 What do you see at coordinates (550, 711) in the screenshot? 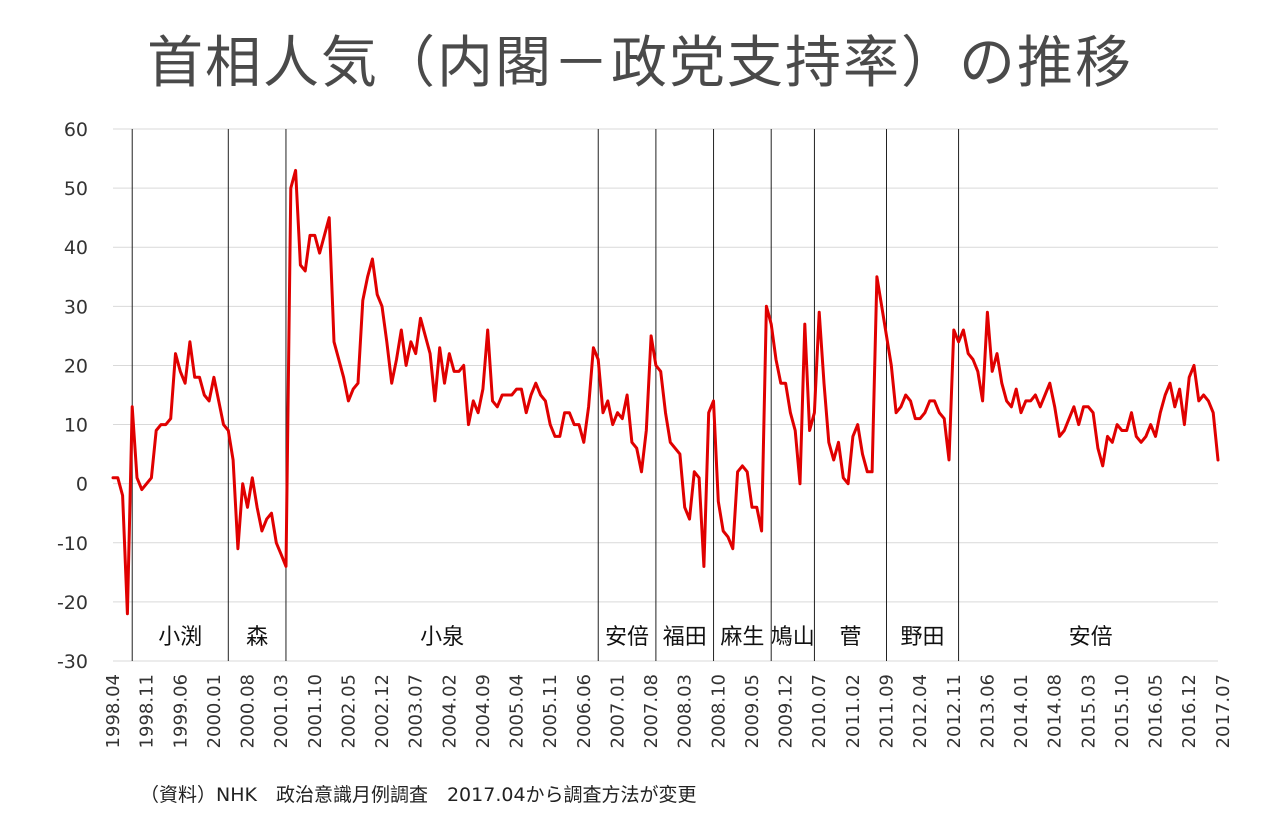
I see `x-tick-label: 2005.11` at bounding box center [550, 711].